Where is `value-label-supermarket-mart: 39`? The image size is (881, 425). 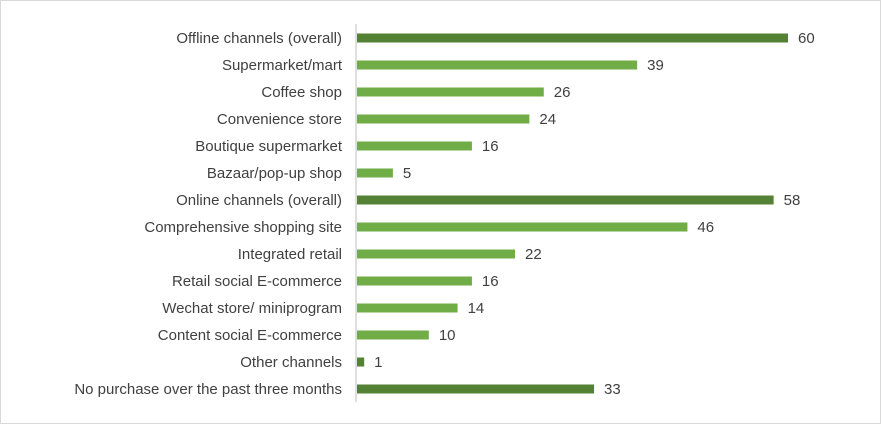 value-label-supermarket-mart: 39 is located at coordinates (655, 65).